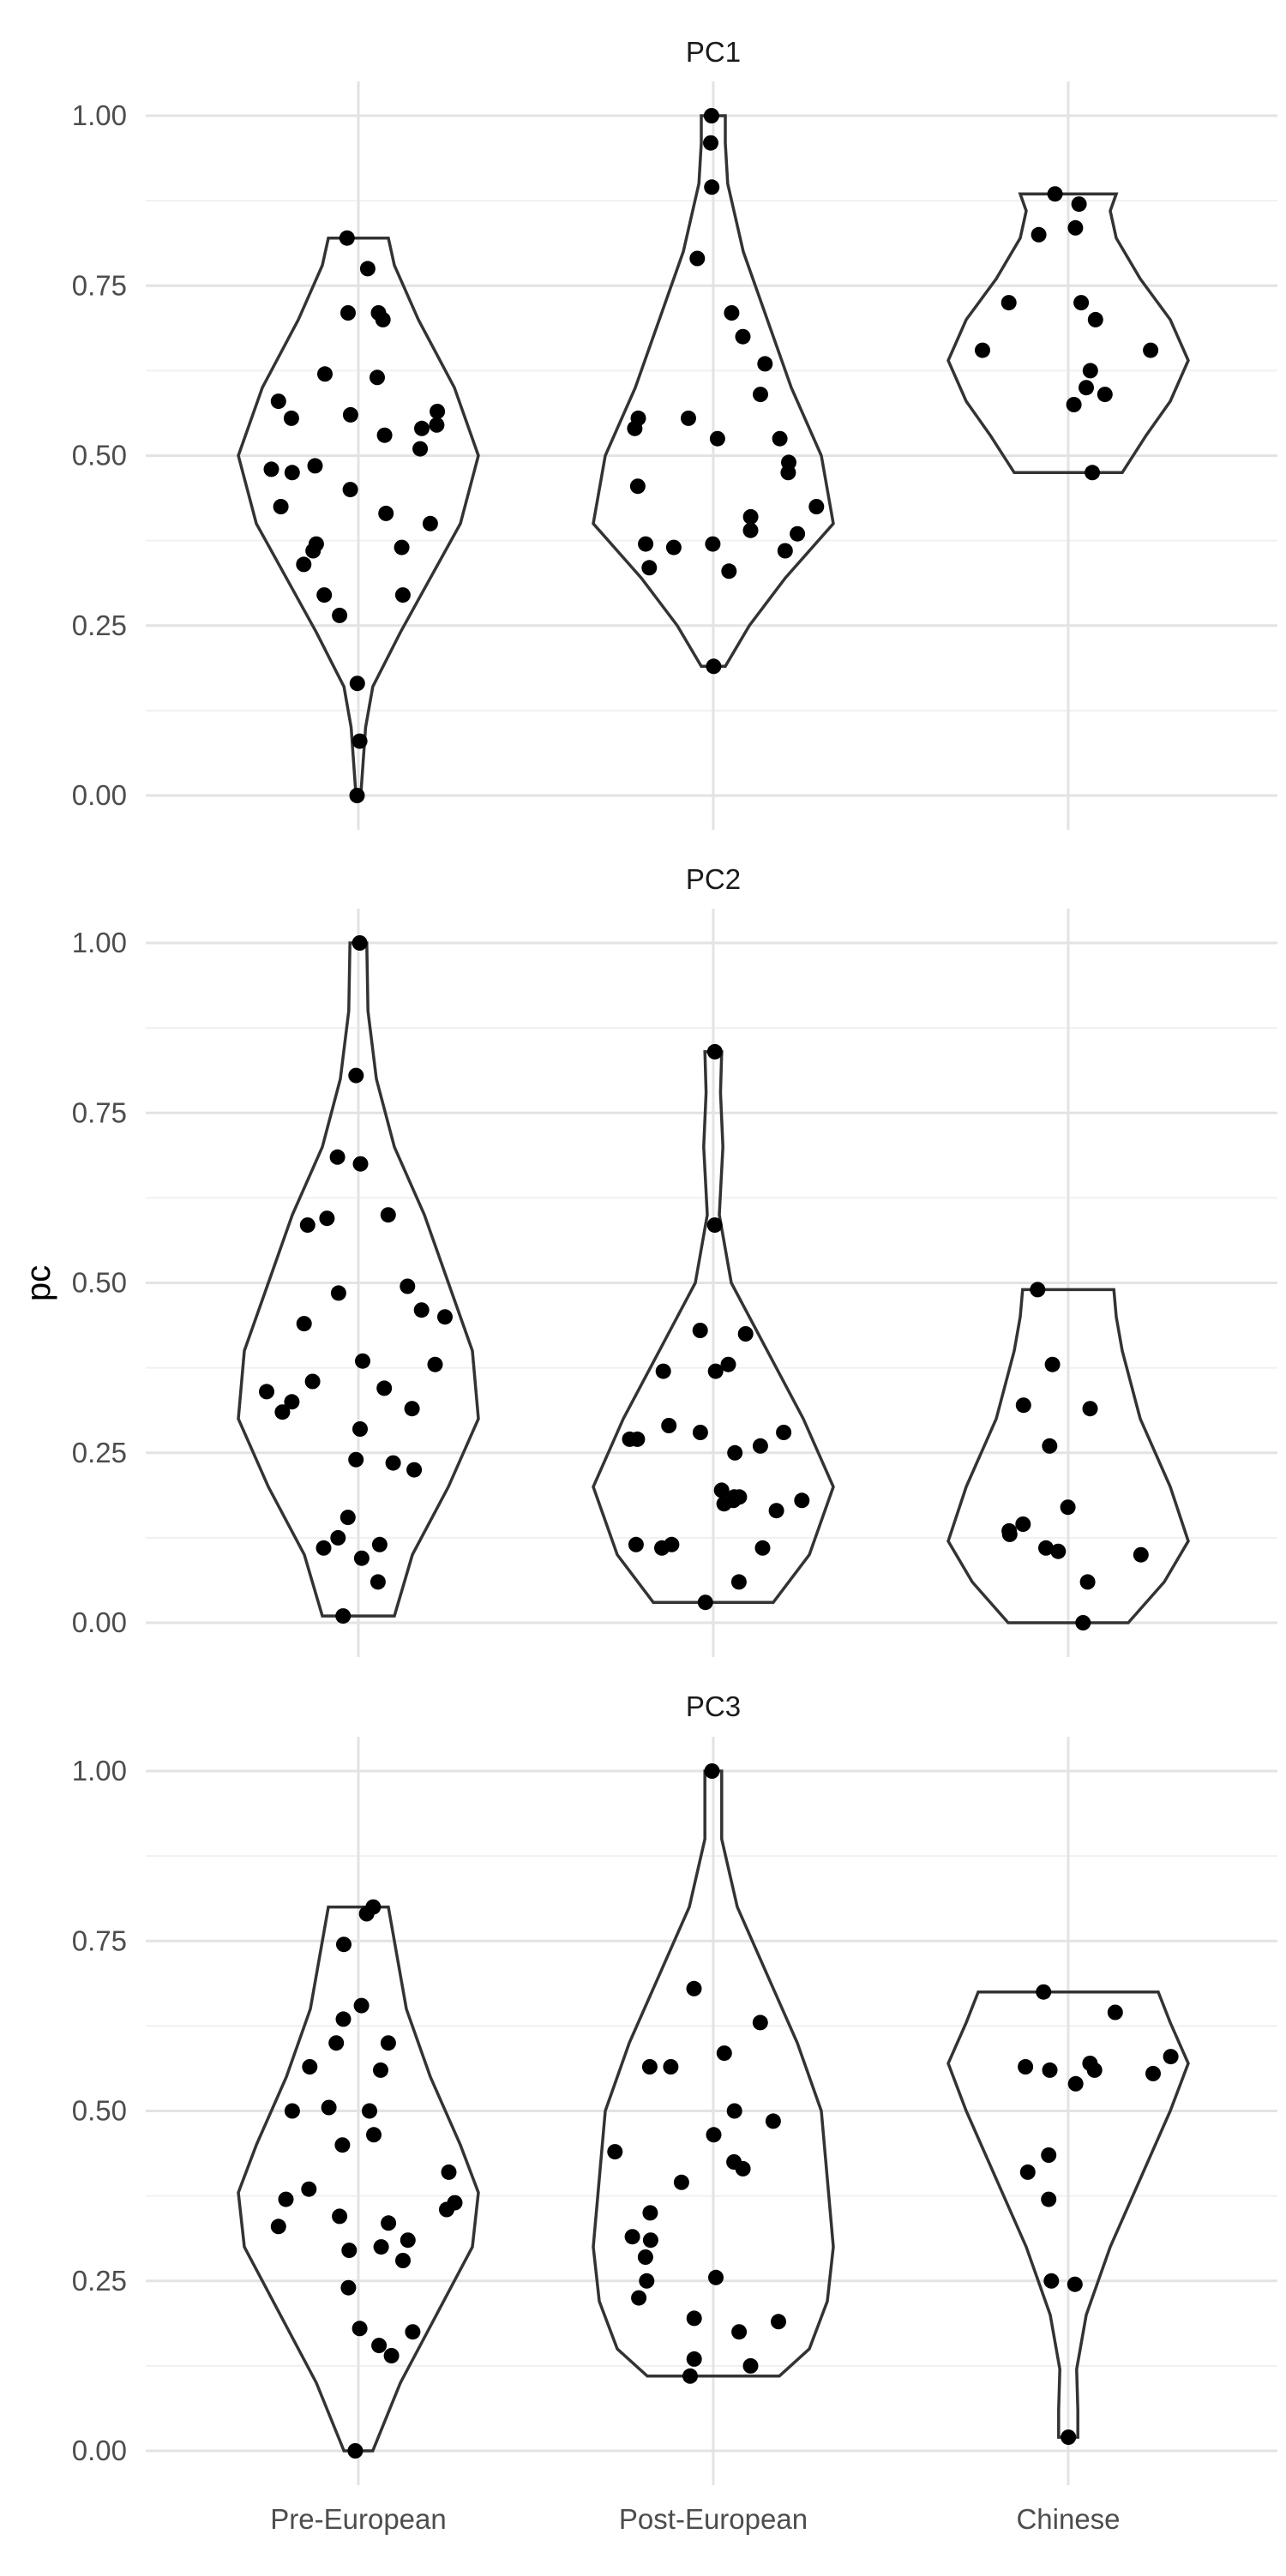 This screenshot has width=1286, height=2576. I want to click on violin-chinese, so click(1068, 2214).